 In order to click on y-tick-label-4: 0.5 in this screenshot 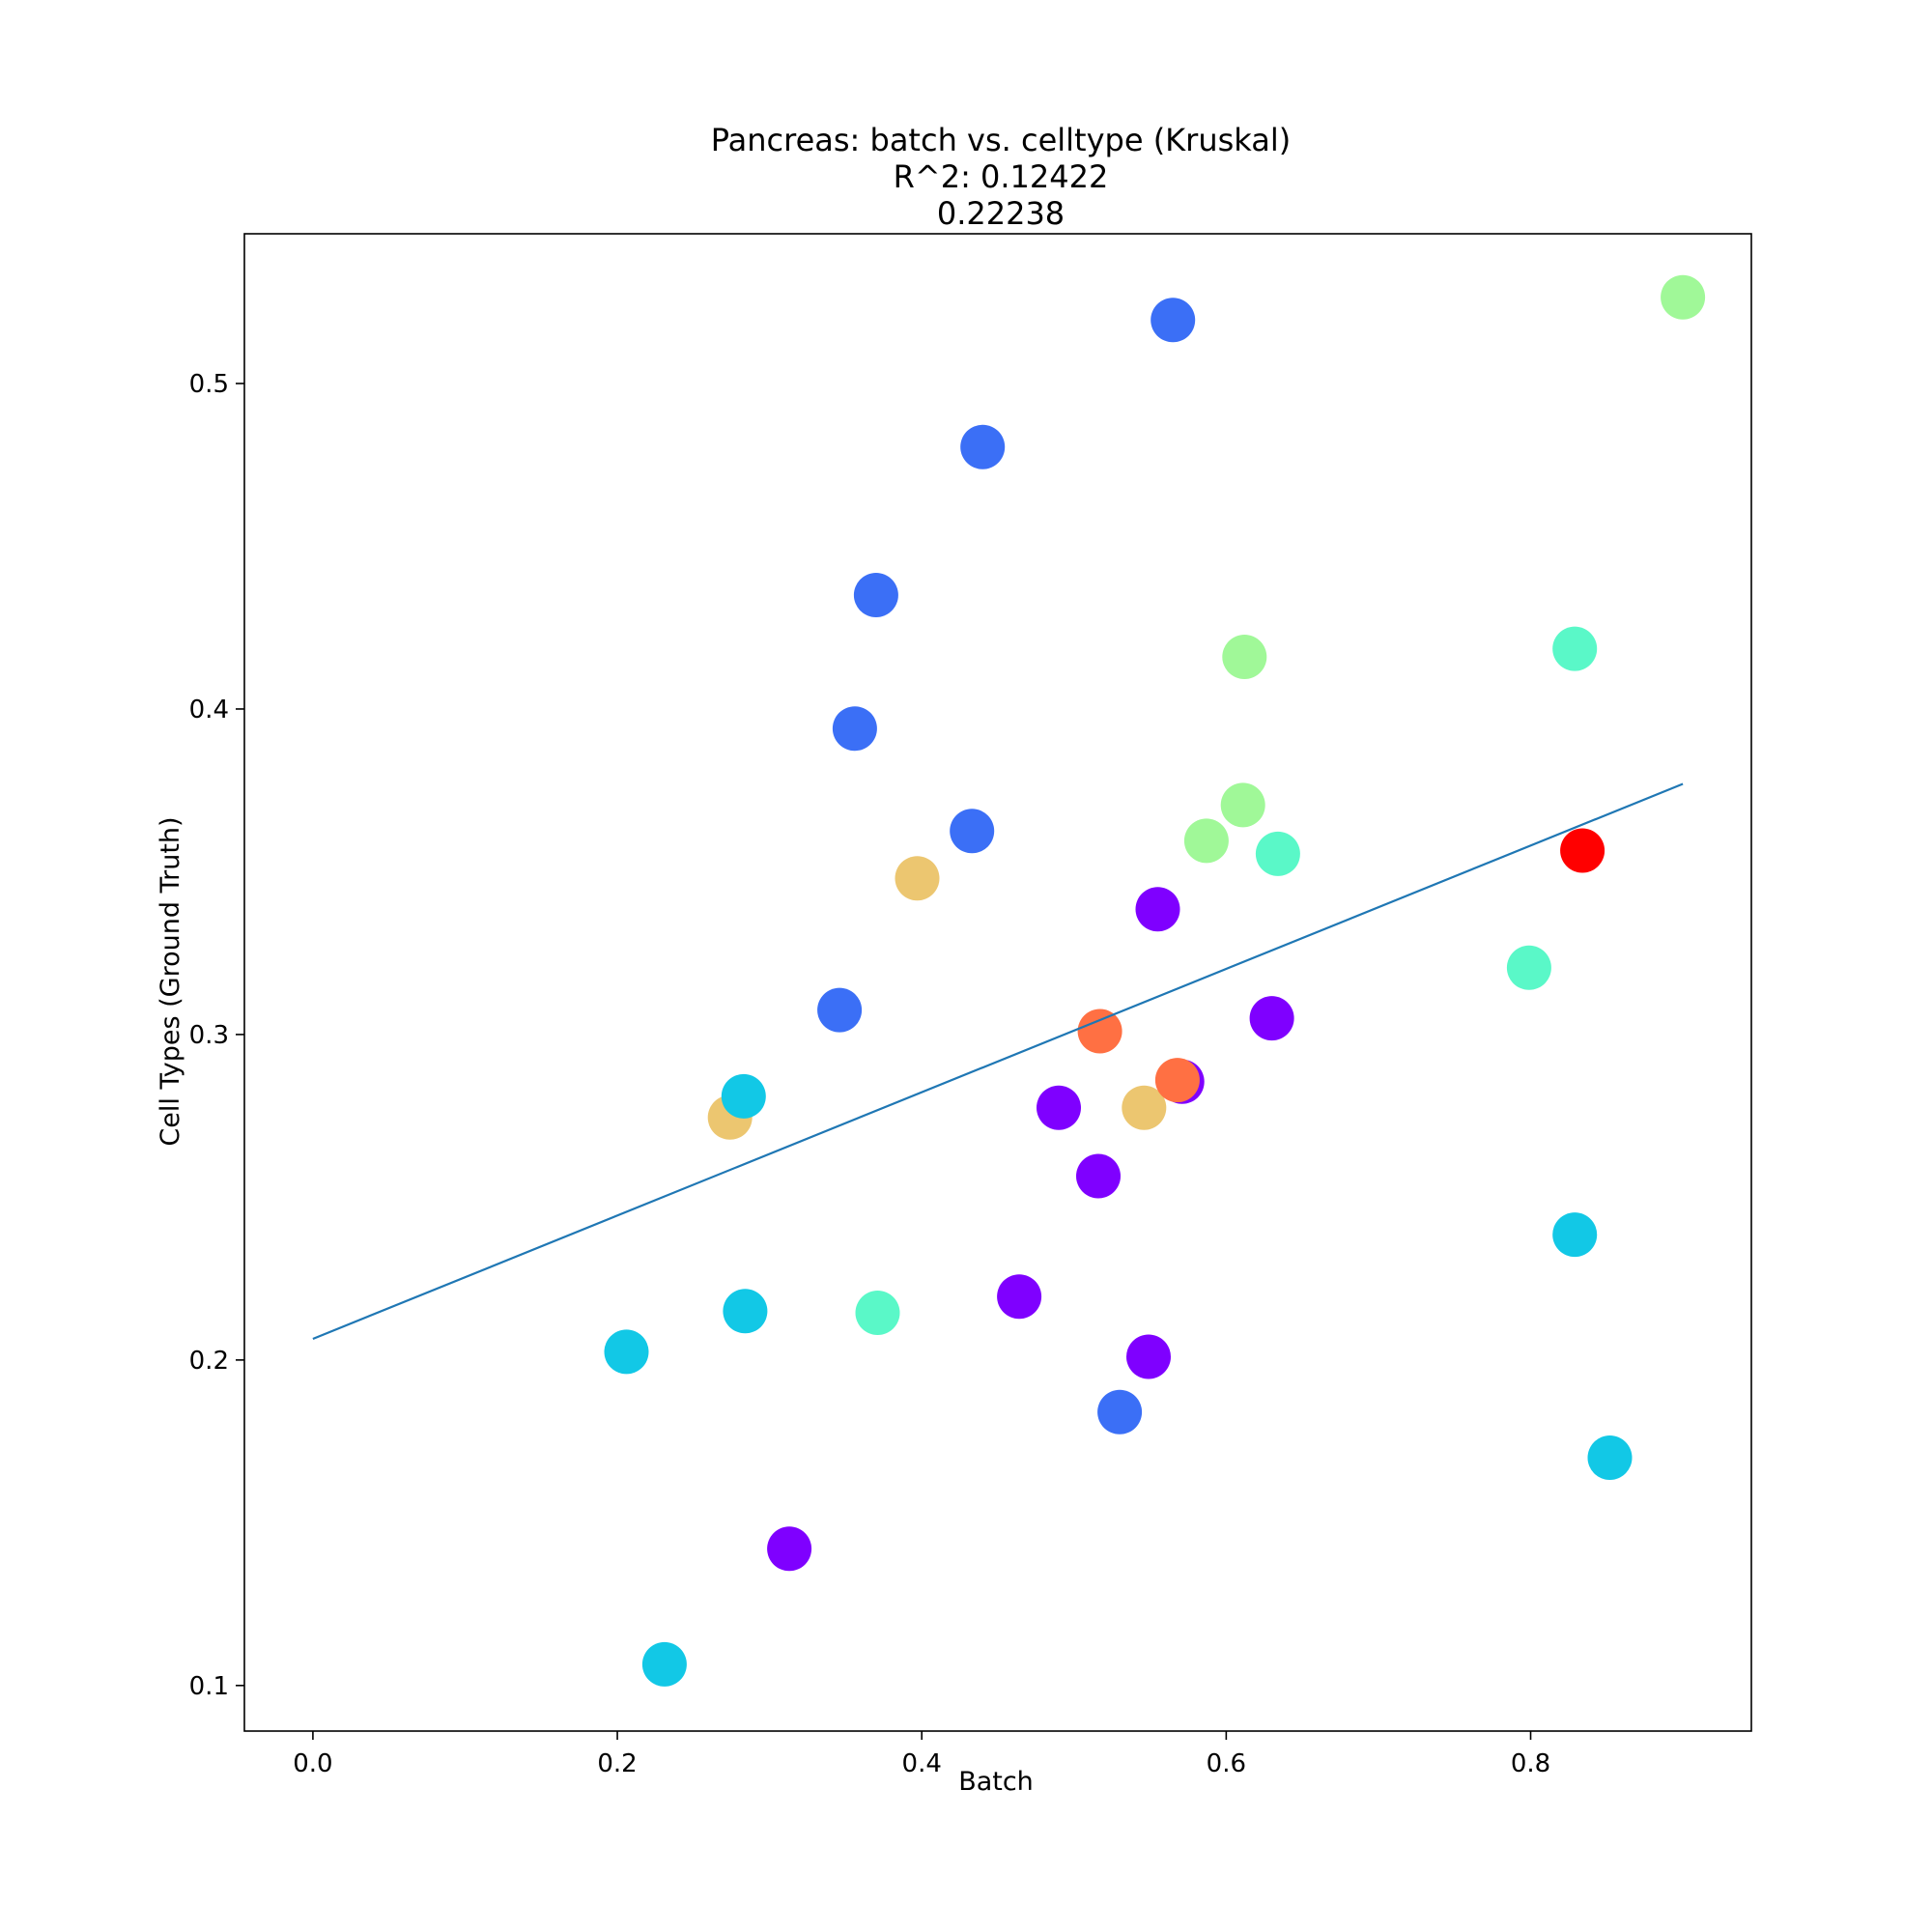, I will do `click(209, 384)`.